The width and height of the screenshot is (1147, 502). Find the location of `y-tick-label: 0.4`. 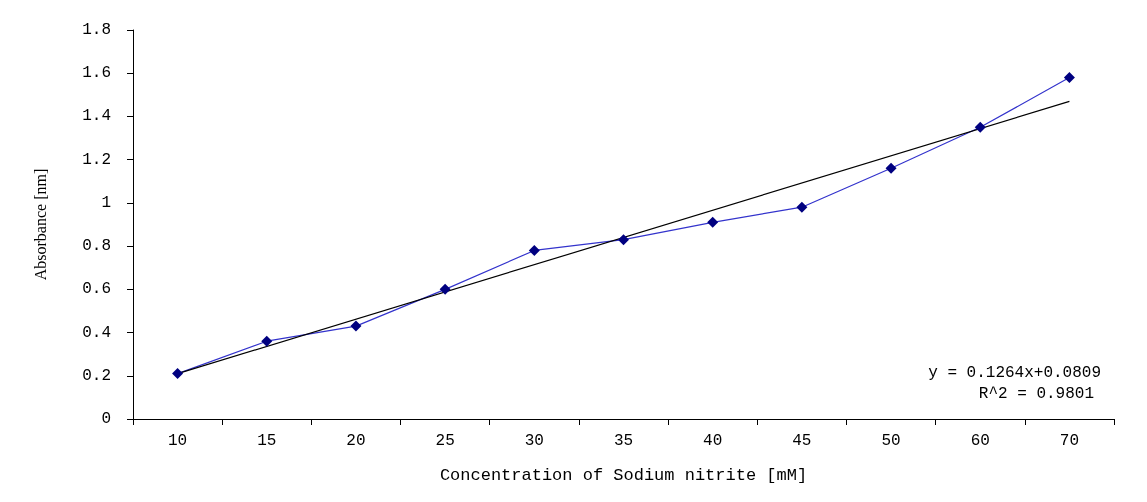

y-tick-label: 0.4 is located at coordinates (96, 332).